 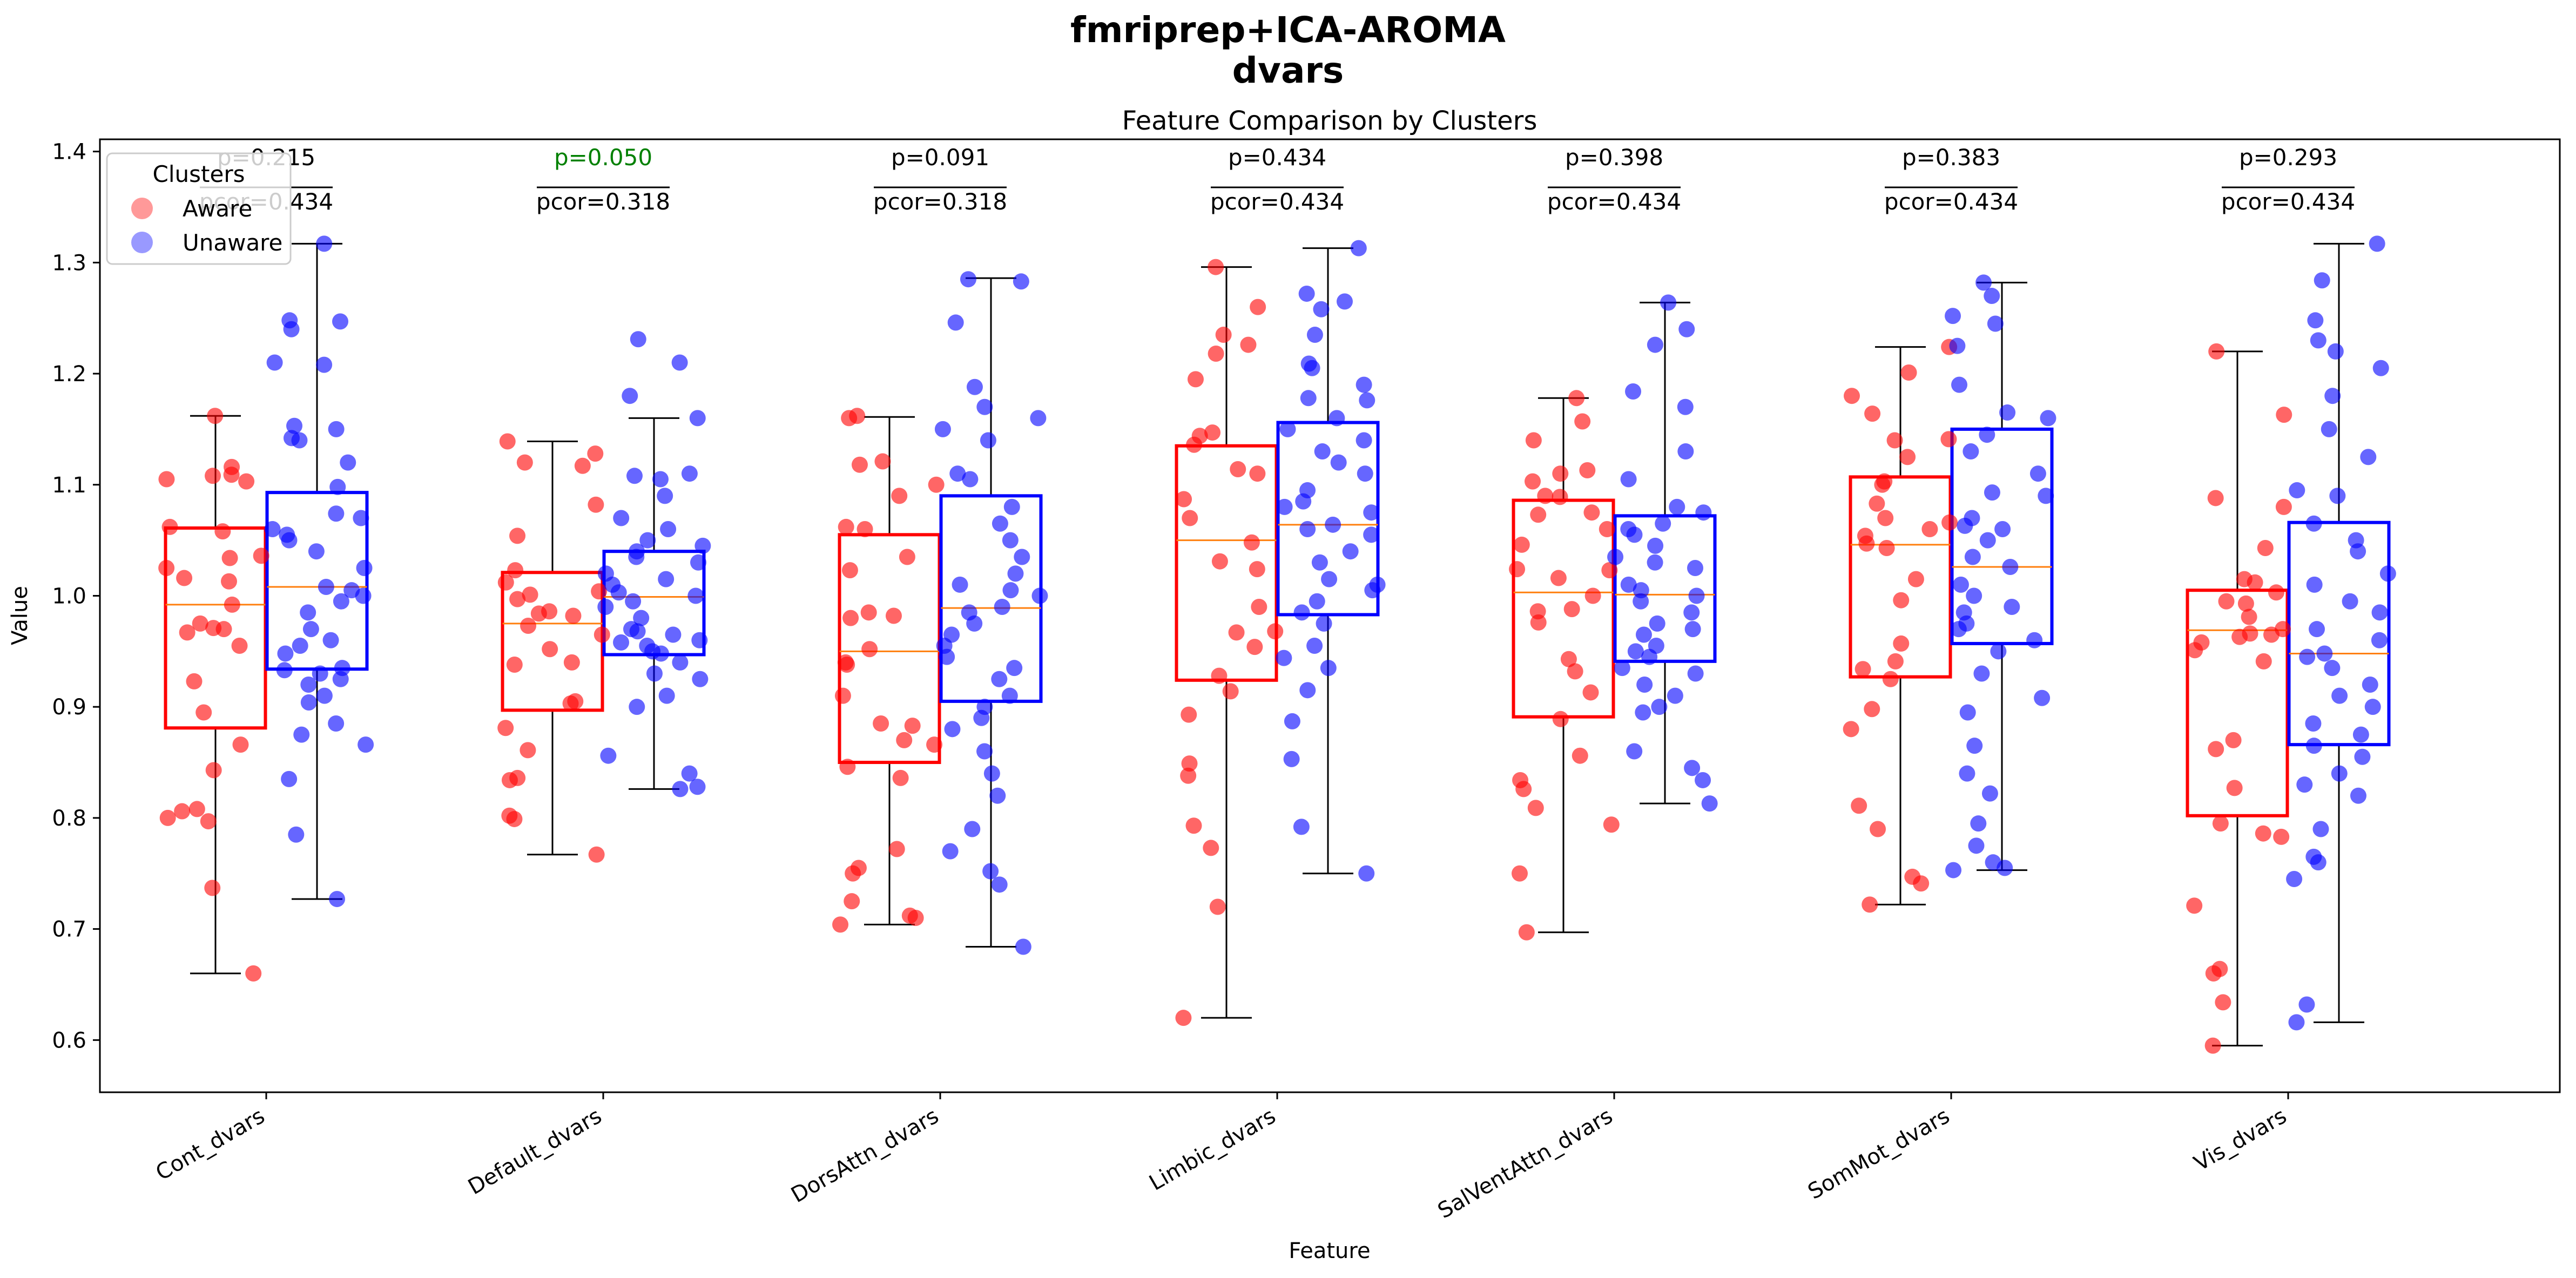 I want to click on figure-suptitle-line1: fmriprep+ICA-AROMA, so click(x=1288, y=30).